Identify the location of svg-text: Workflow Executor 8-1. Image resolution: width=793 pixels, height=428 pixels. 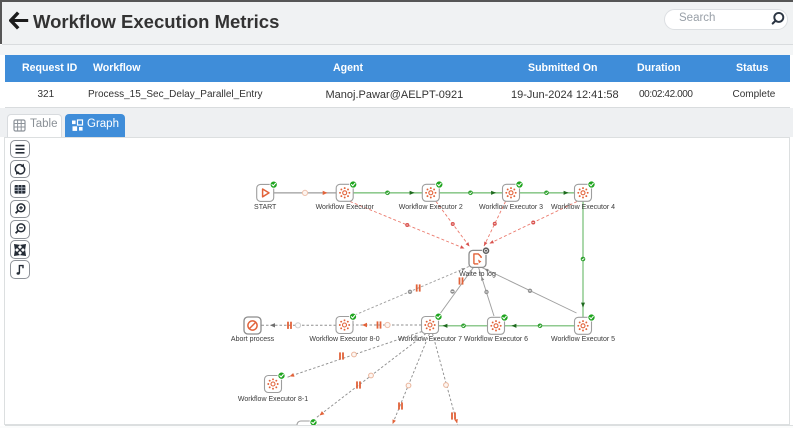
(273, 399).